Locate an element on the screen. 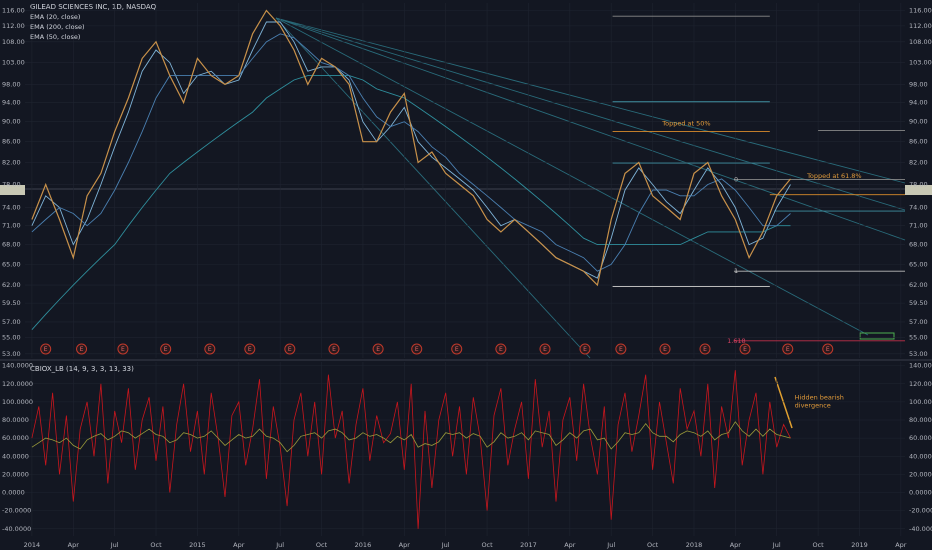  annotation: Topped at 50% is located at coordinates (685, 124).